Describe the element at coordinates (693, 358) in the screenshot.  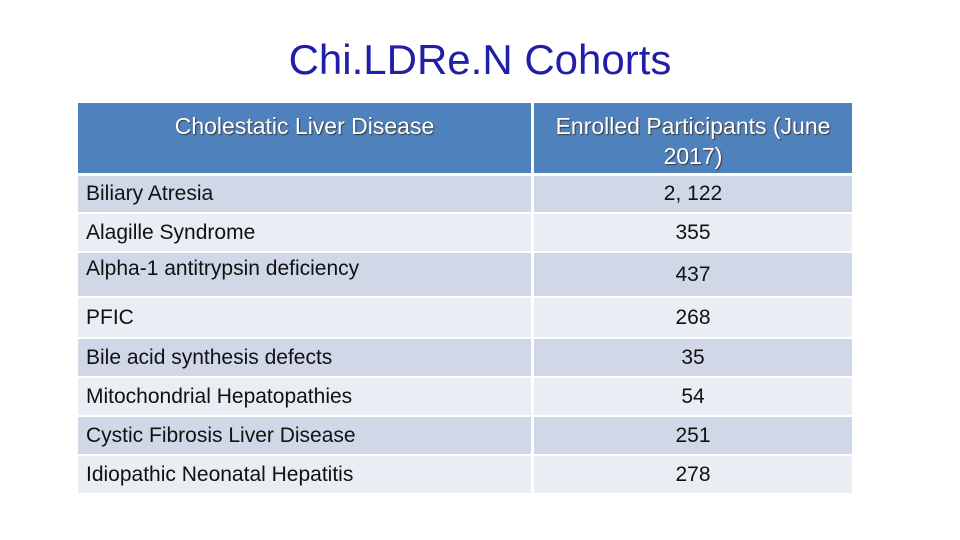
I see `count-cell: 35` at that location.